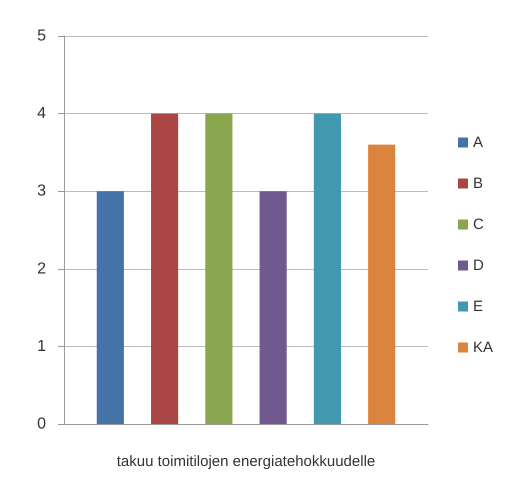 Image resolution: width=516 pixels, height=490 pixels. What do you see at coordinates (41, 346) in the screenshot?
I see `y-tick-label: 1` at bounding box center [41, 346].